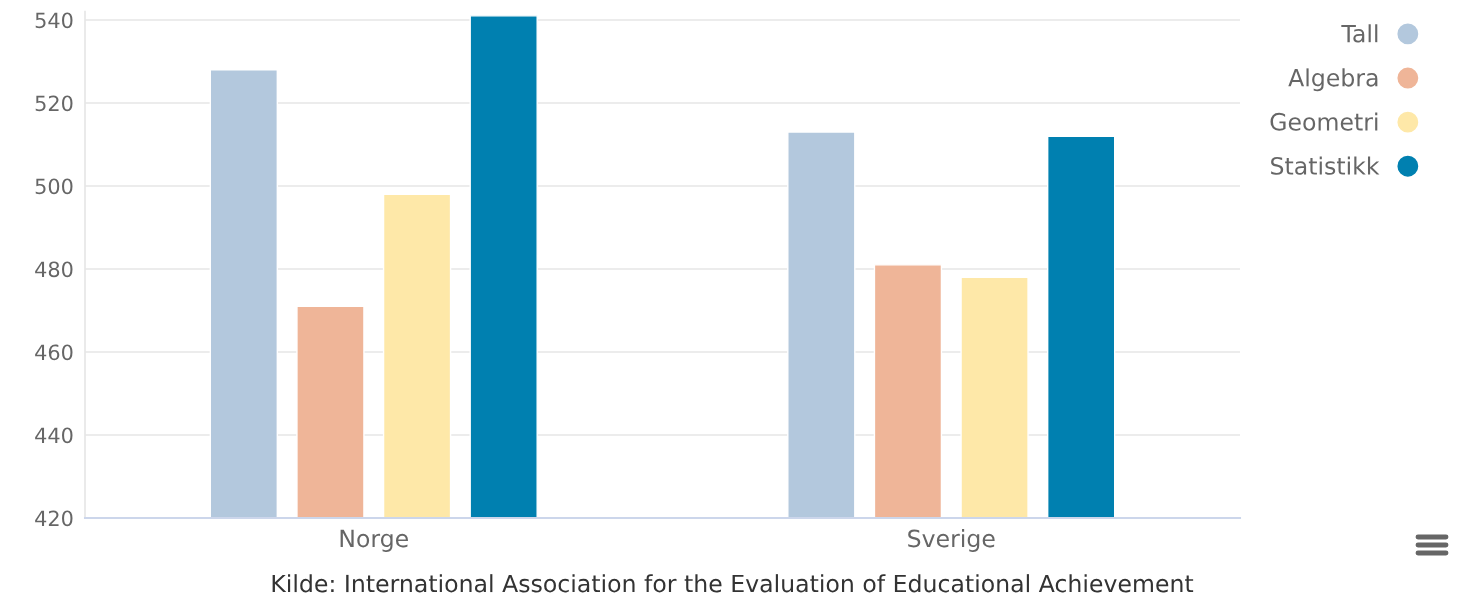 The height and width of the screenshot is (600, 1460). What do you see at coordinates (1333, 80) in the screenshot?
I see `legend-label: Algebra` at bounding box center [1333, 80].